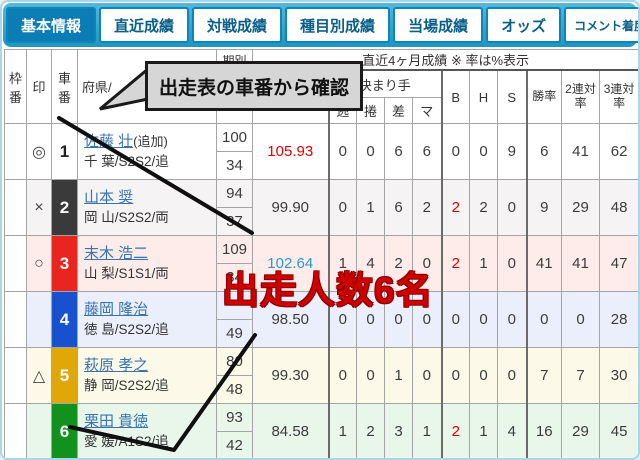 The image size is (640, 460). What do you see at coordinates (398, 430) in the screenshot?
I see `sashi-cell: 3` at bounding box center [398, 430].